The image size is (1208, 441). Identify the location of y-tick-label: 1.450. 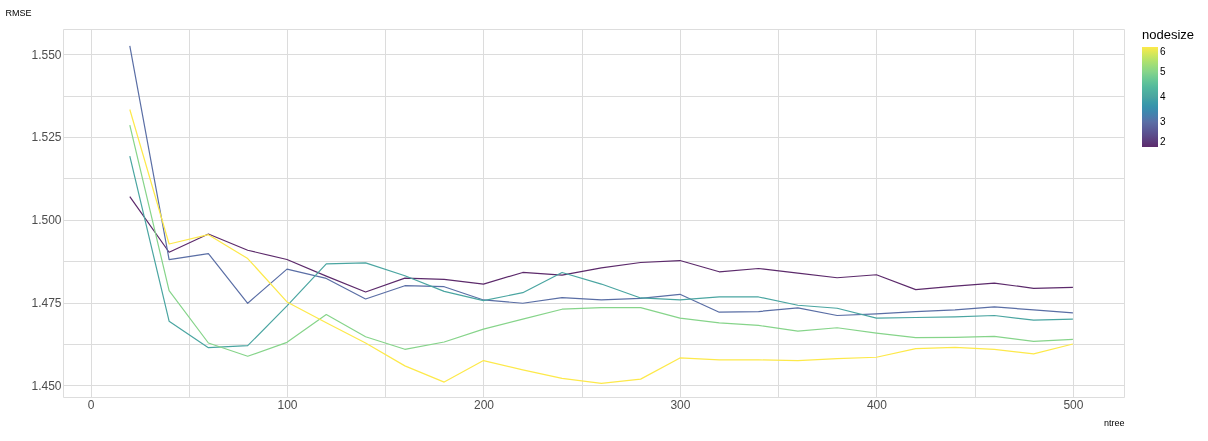
(46, 385).